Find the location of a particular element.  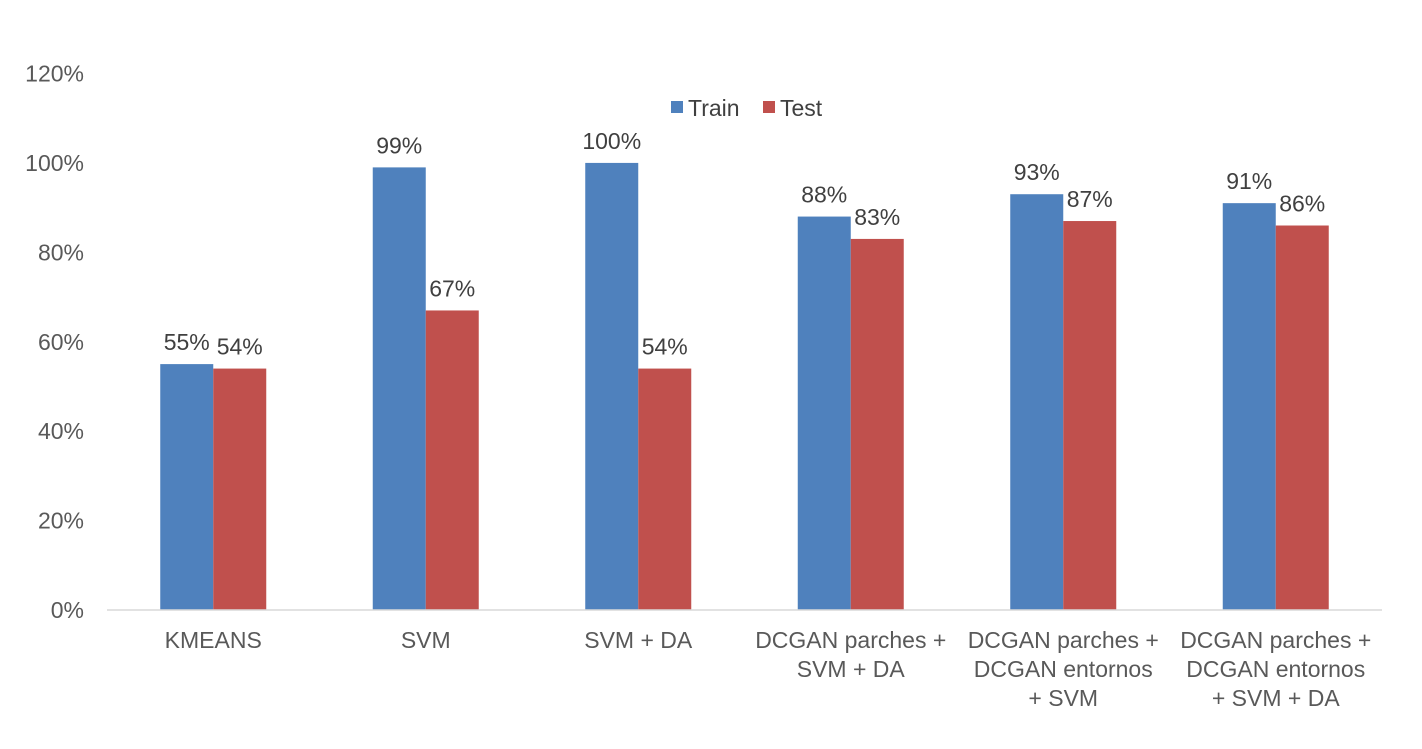

x-category-label-line: KMEANS is located at coordinates (213, 640).